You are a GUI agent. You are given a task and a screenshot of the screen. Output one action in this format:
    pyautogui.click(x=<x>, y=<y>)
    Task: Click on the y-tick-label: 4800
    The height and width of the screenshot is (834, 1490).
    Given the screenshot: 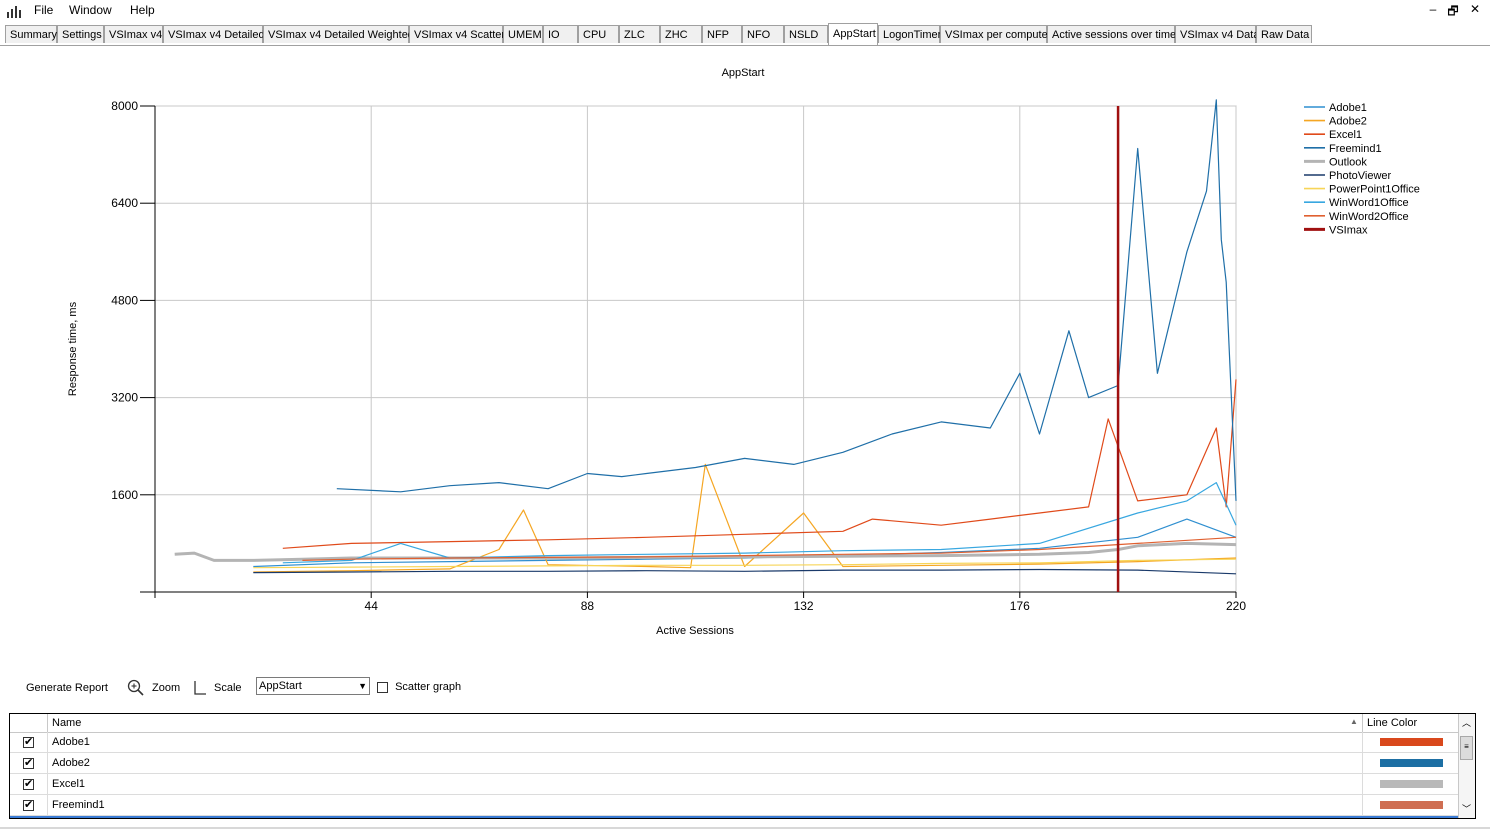 What is the action you would take?
    pyautogui.click(x=124, y=300)
    